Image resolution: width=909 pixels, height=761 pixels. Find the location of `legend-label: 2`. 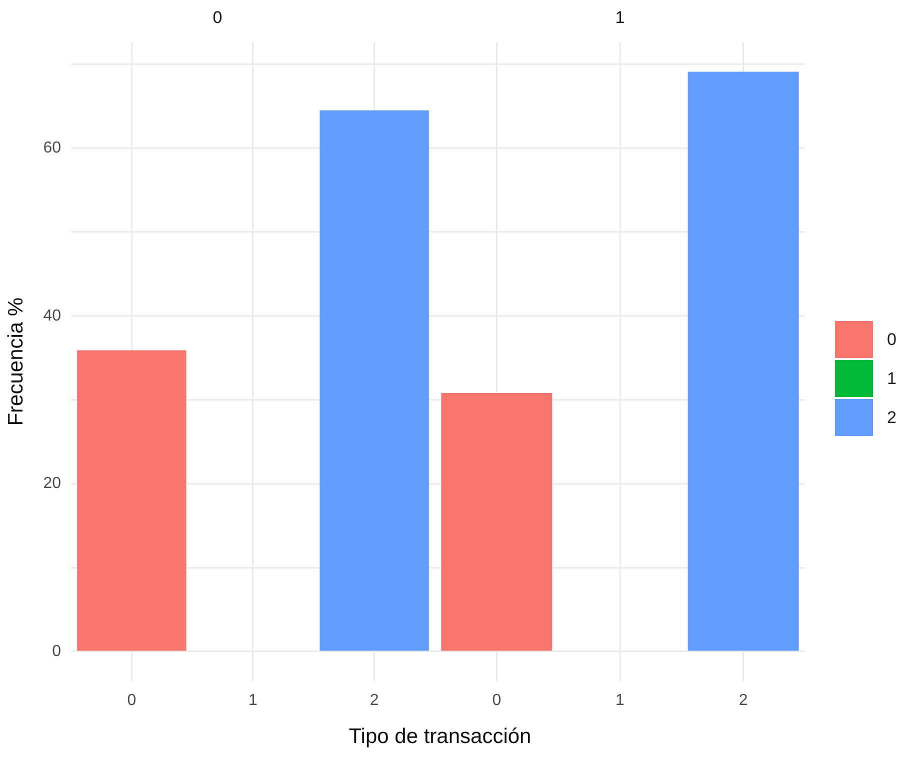

legend-label: 2 is located at coordinates (891, 418).